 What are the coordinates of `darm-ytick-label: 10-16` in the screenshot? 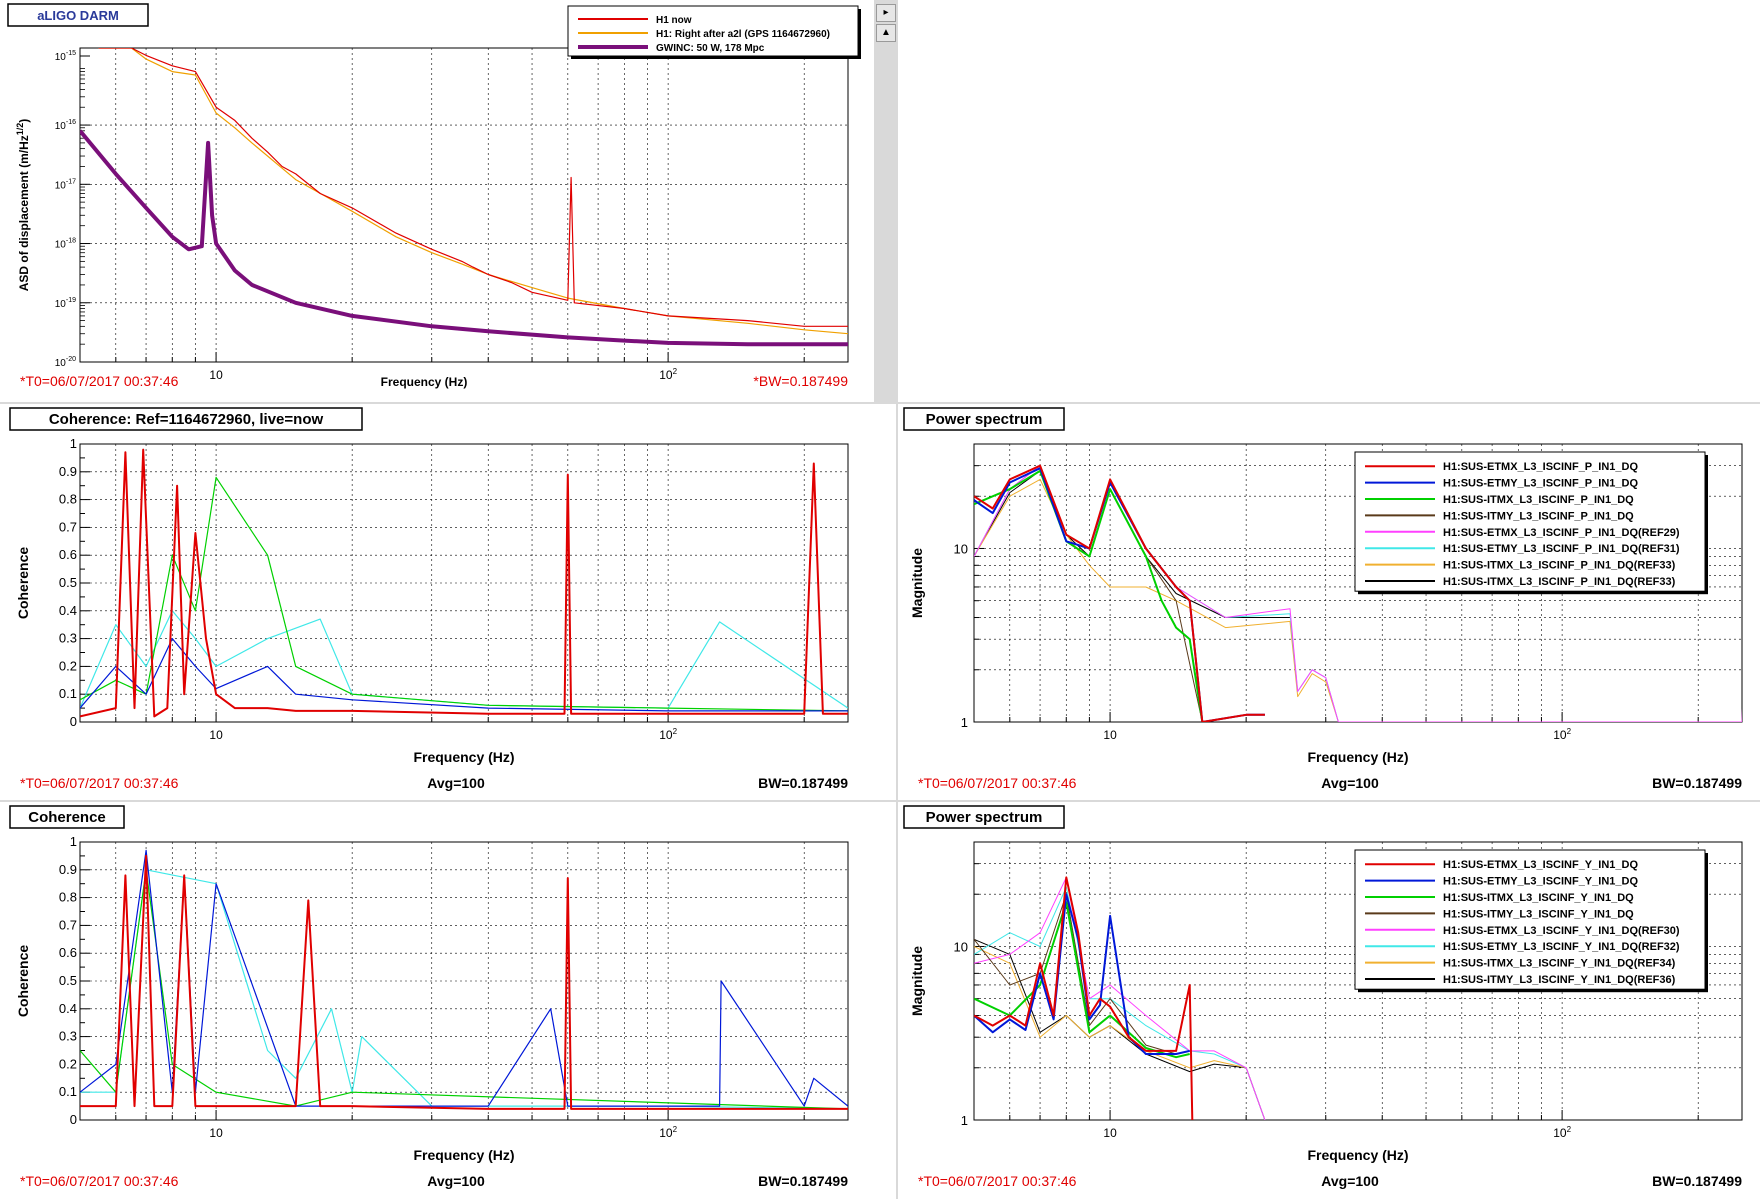 It's located at (65, 125).